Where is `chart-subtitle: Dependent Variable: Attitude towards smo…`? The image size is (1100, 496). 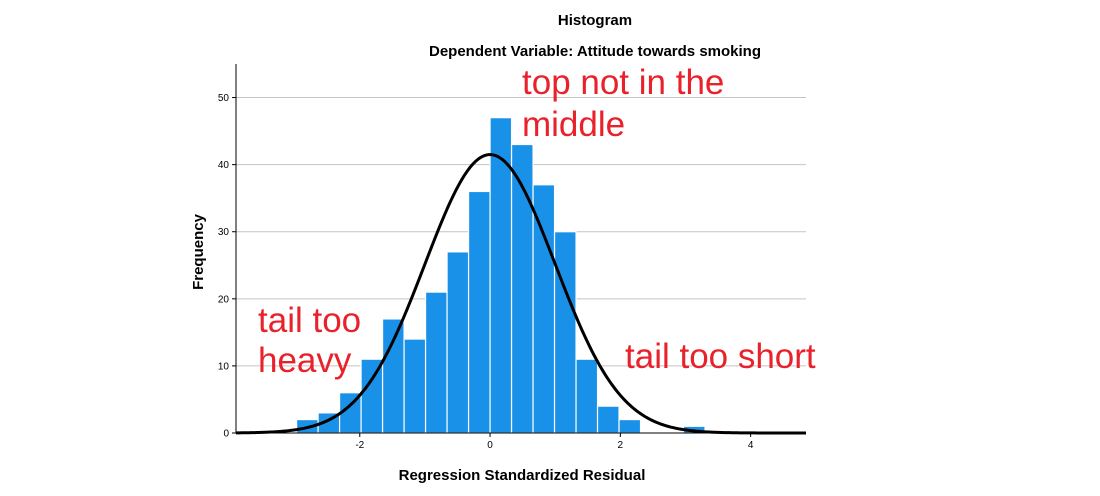 chart-subtitle: Dependent Variable: Attitude towards smo… is located at coordinates (595, 51).